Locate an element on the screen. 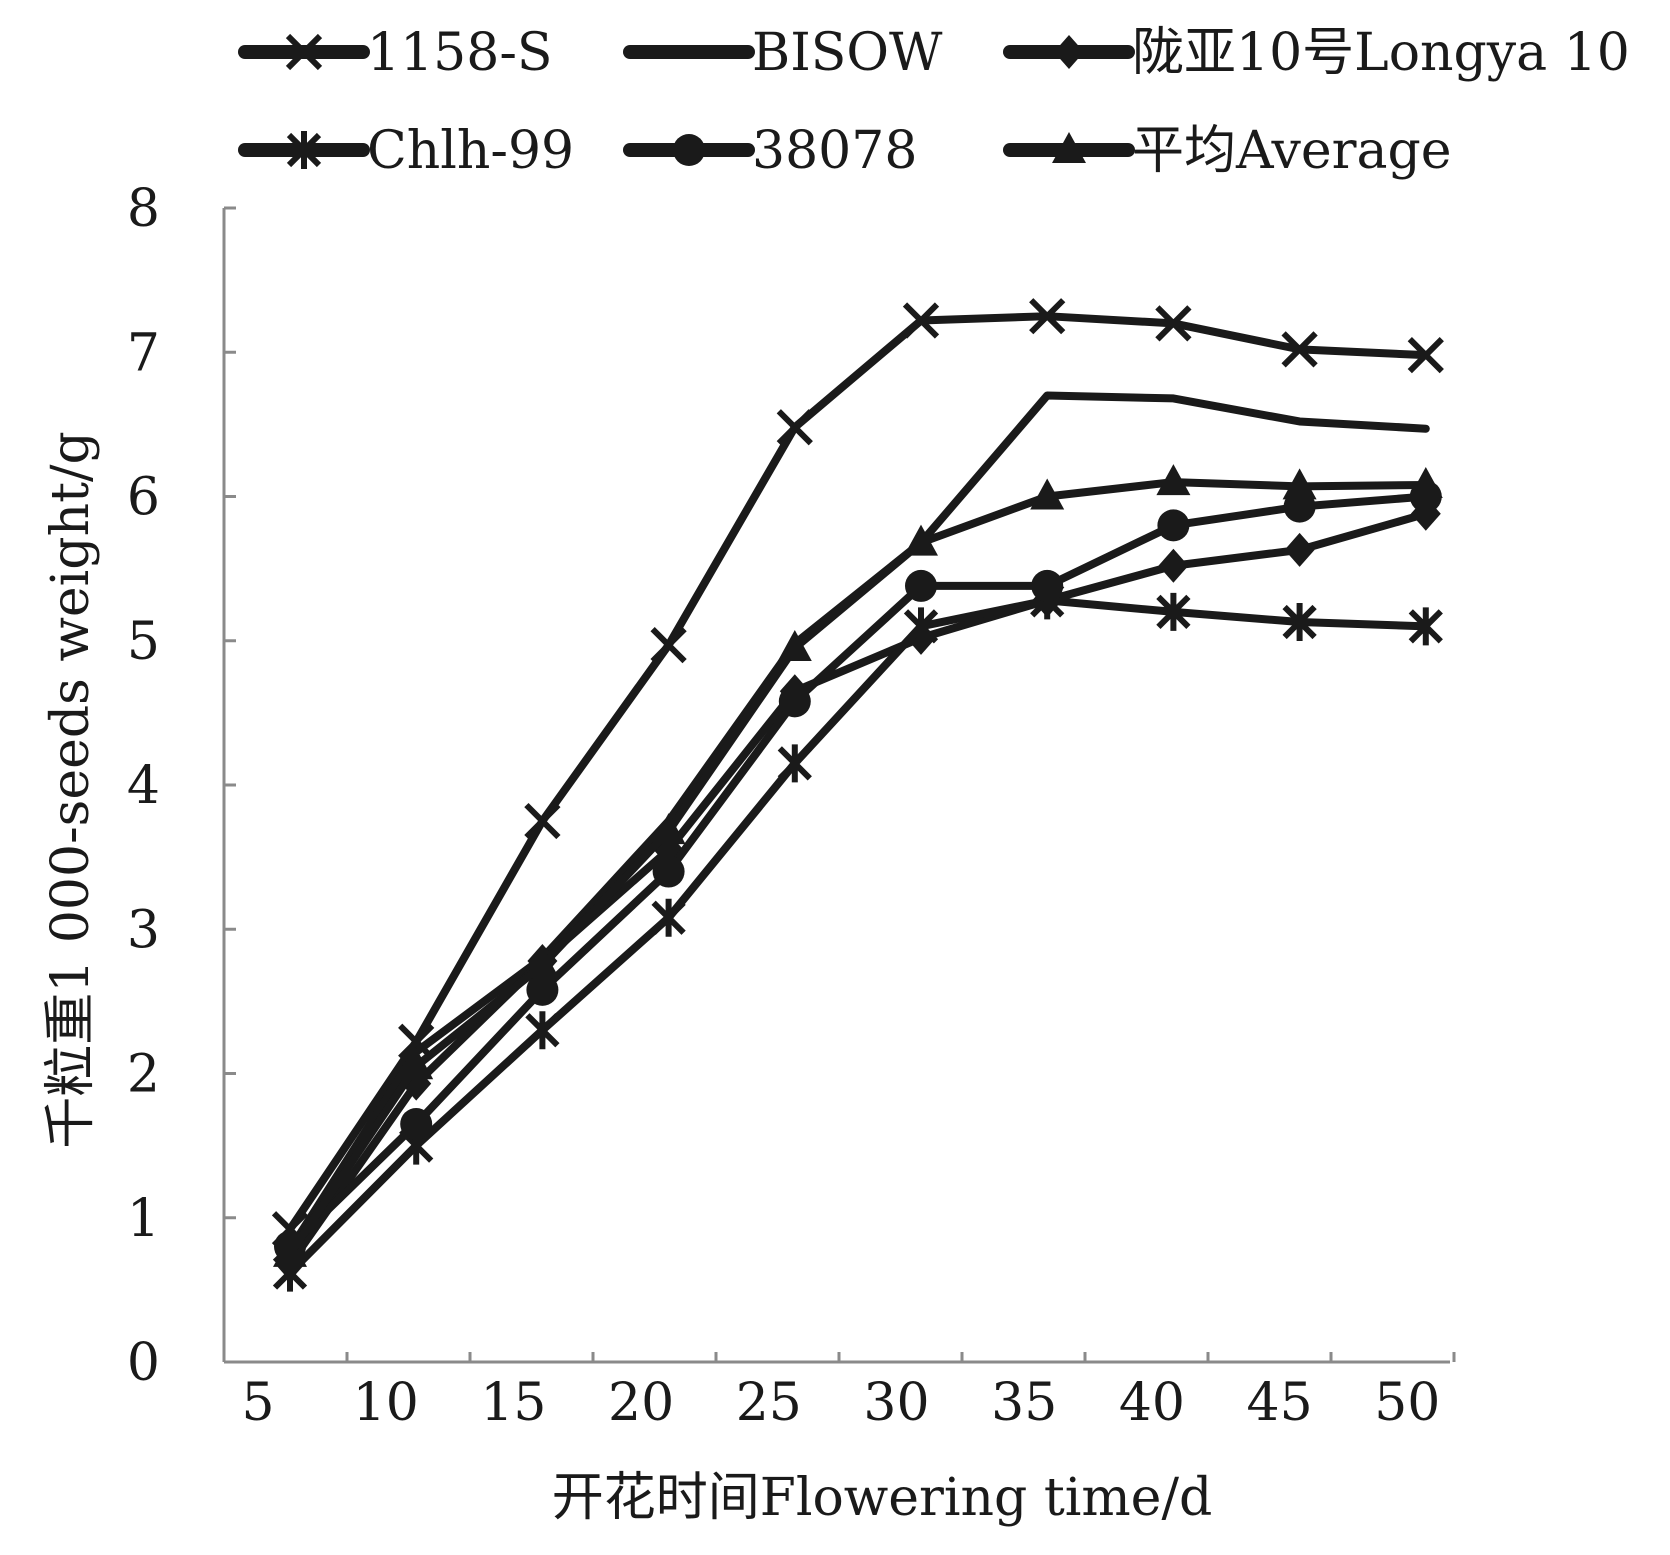 The height and width of the screenshot is (1555, 1670). x-tick-label: 10 is located at coordinates (386, 1403).